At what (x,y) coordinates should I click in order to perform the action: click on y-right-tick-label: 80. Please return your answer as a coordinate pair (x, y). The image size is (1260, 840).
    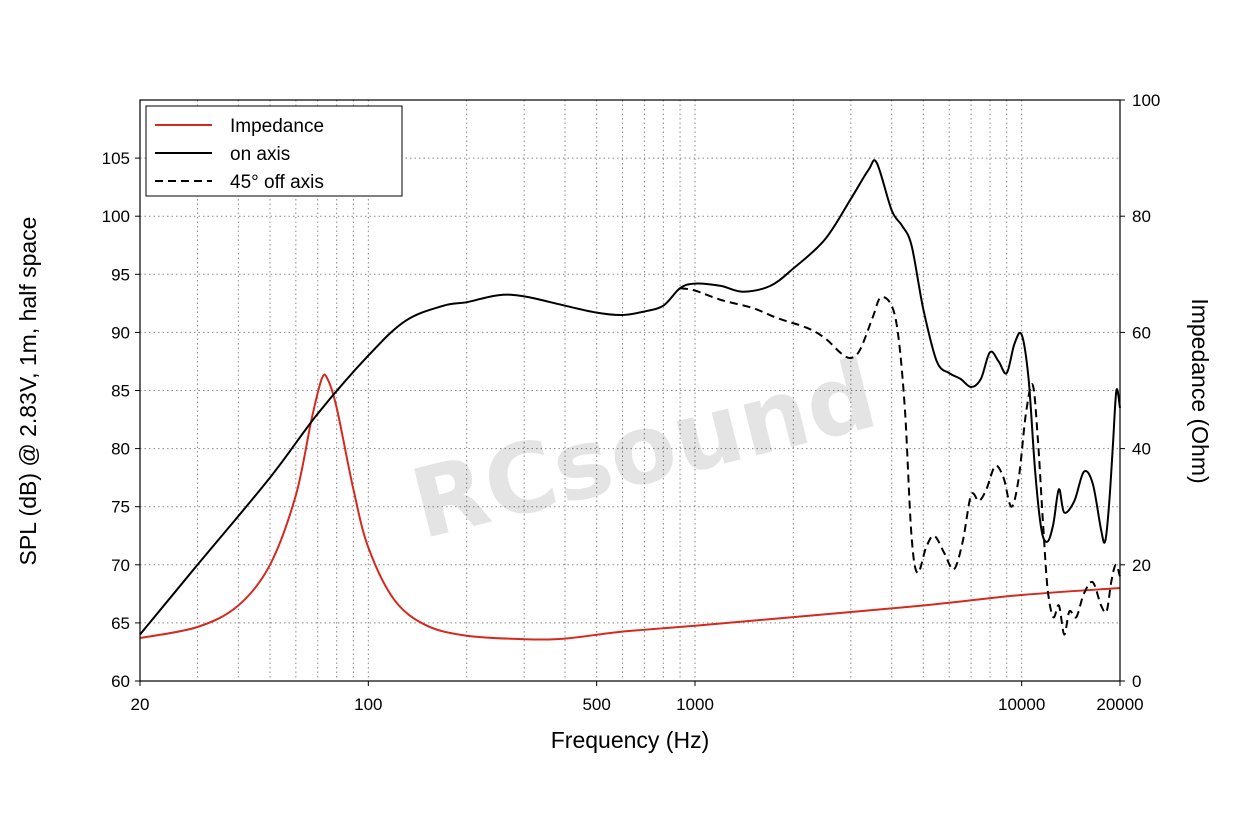
    Looking at the image, I should click on (1141, 216).